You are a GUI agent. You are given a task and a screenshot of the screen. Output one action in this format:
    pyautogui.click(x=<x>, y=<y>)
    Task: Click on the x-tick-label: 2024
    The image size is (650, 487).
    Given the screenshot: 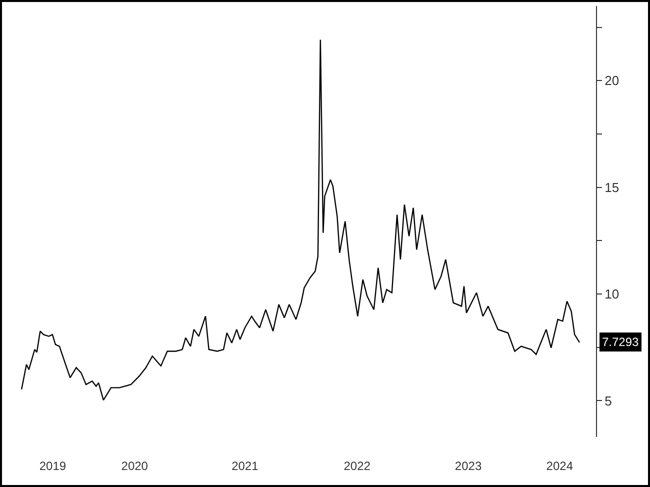 What is the action you would take?
    pyautogui.click(x=560, y=466)
    